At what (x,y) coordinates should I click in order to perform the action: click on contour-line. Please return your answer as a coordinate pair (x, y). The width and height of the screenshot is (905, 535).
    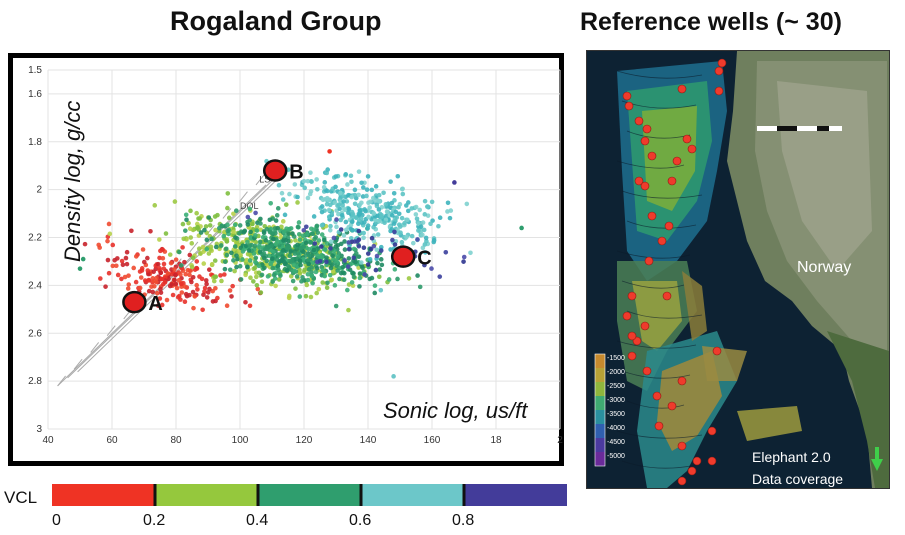
    Looking at the image, I should click on (655, 404).